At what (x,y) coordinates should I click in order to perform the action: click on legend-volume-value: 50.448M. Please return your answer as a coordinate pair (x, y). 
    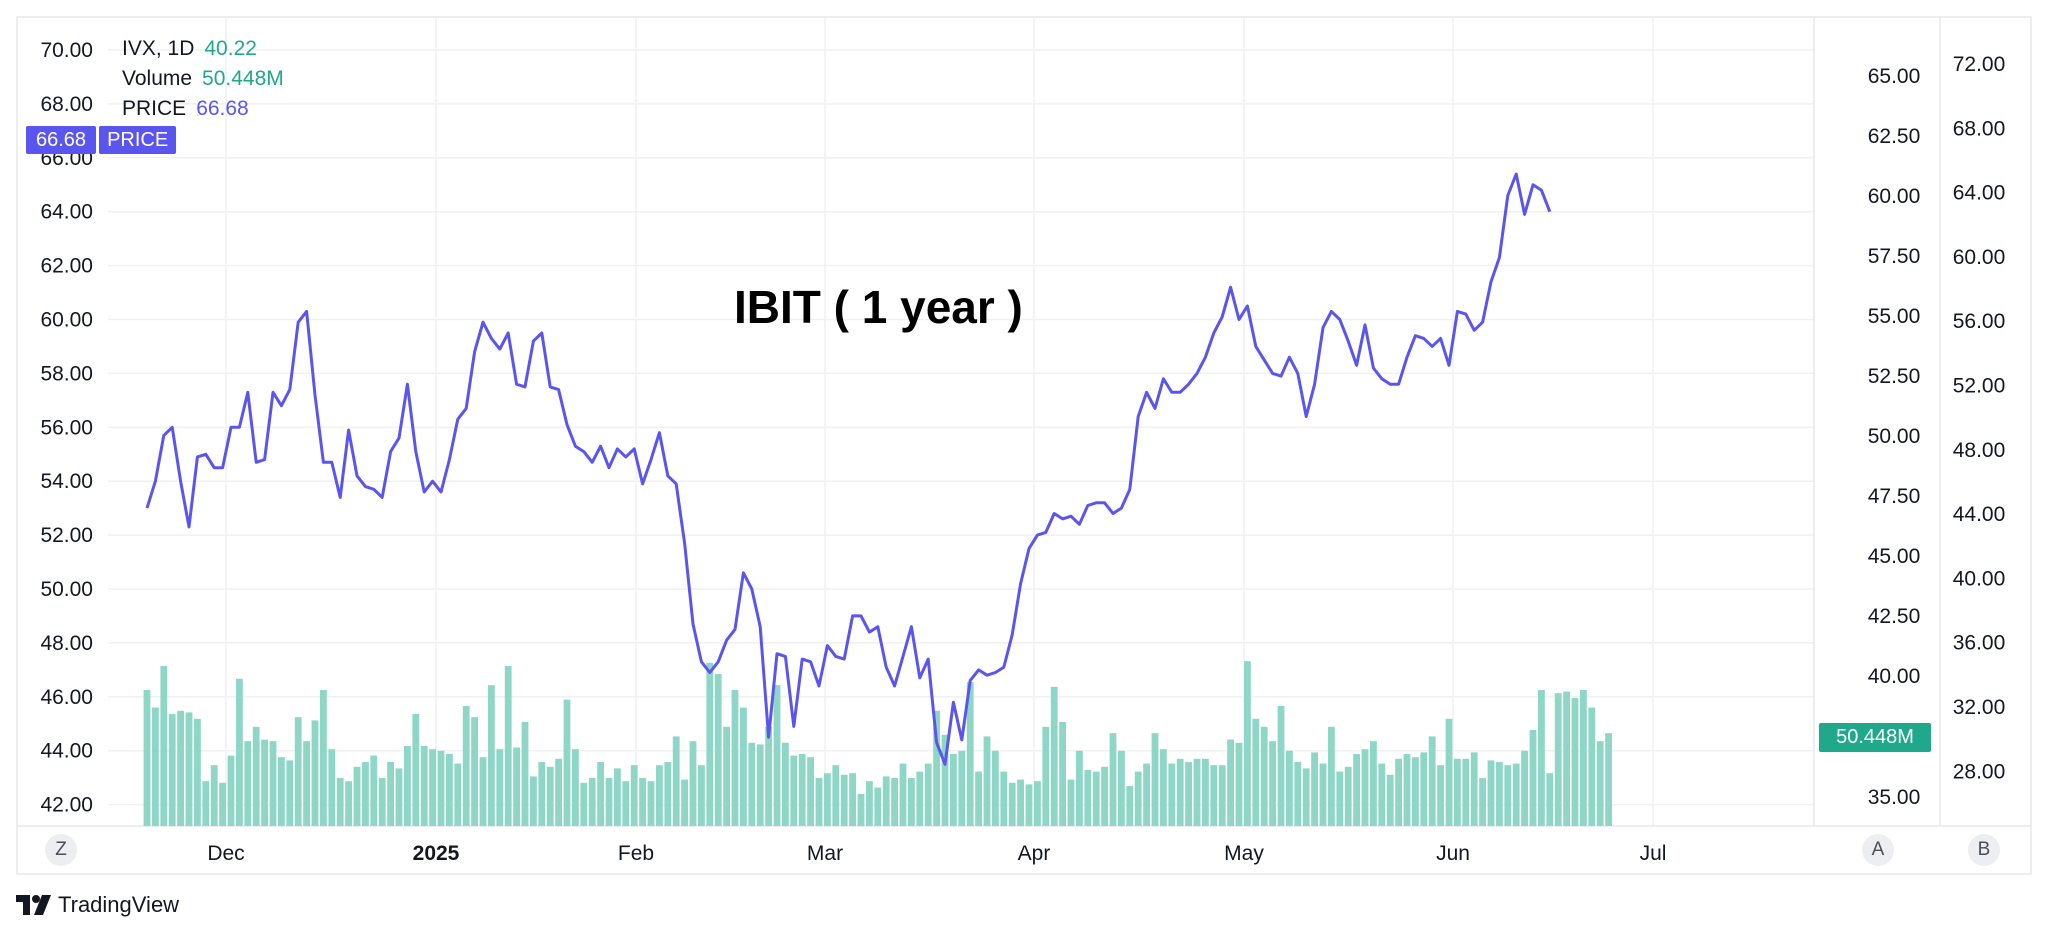
    Looking at the image, I should click on (243, 78).